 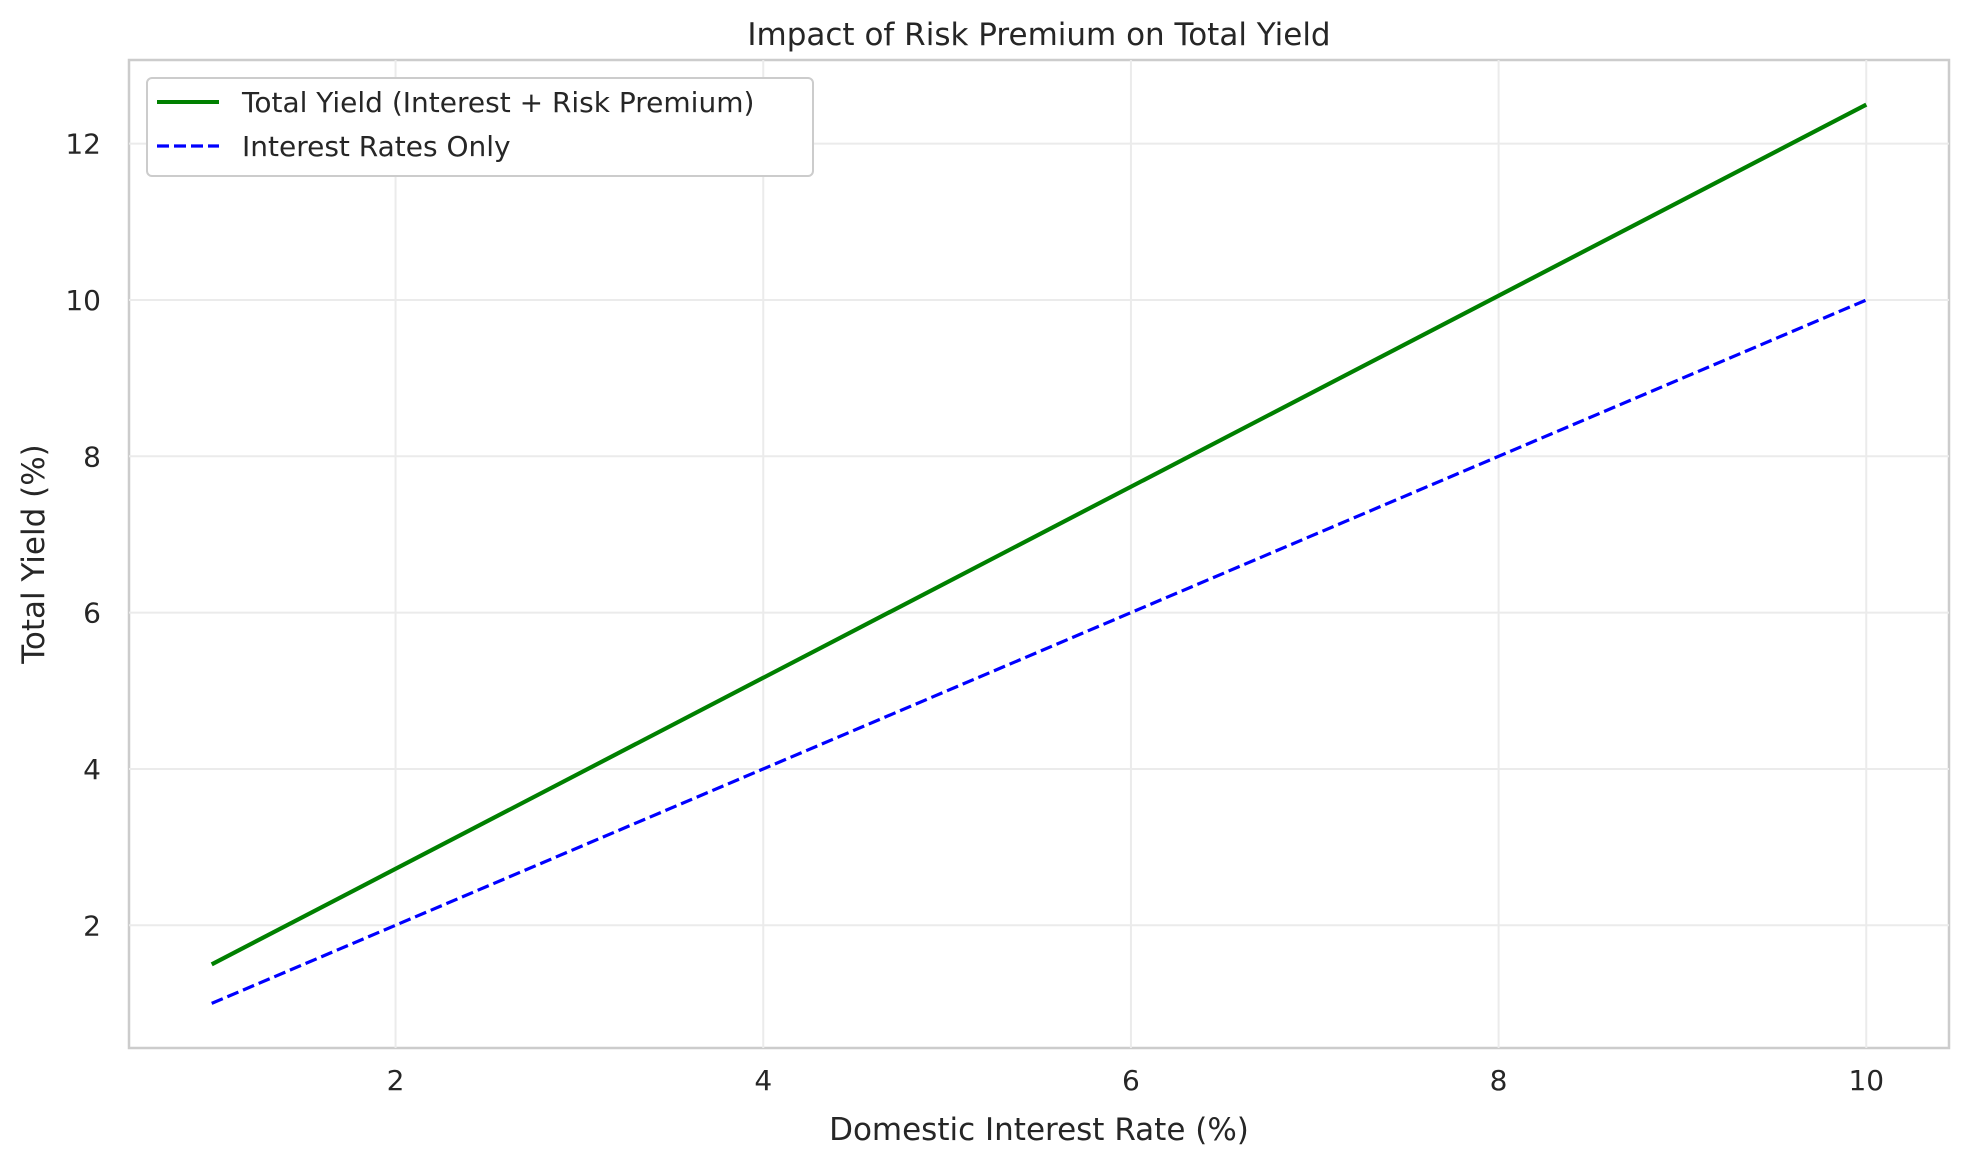 I want to click on x-tick-label-4: 4, so click(x=763, y=1080).